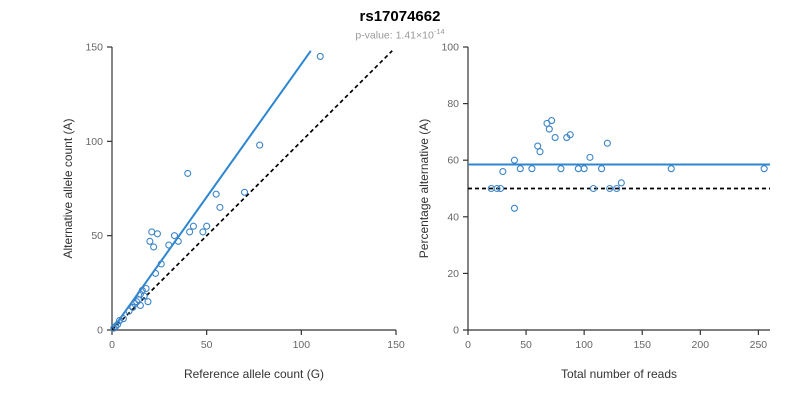 This screenshot has height=400, width=800. Describe the element at coordinates (453, 274) in the screenshot. I see `svg-text: 20` at that location.